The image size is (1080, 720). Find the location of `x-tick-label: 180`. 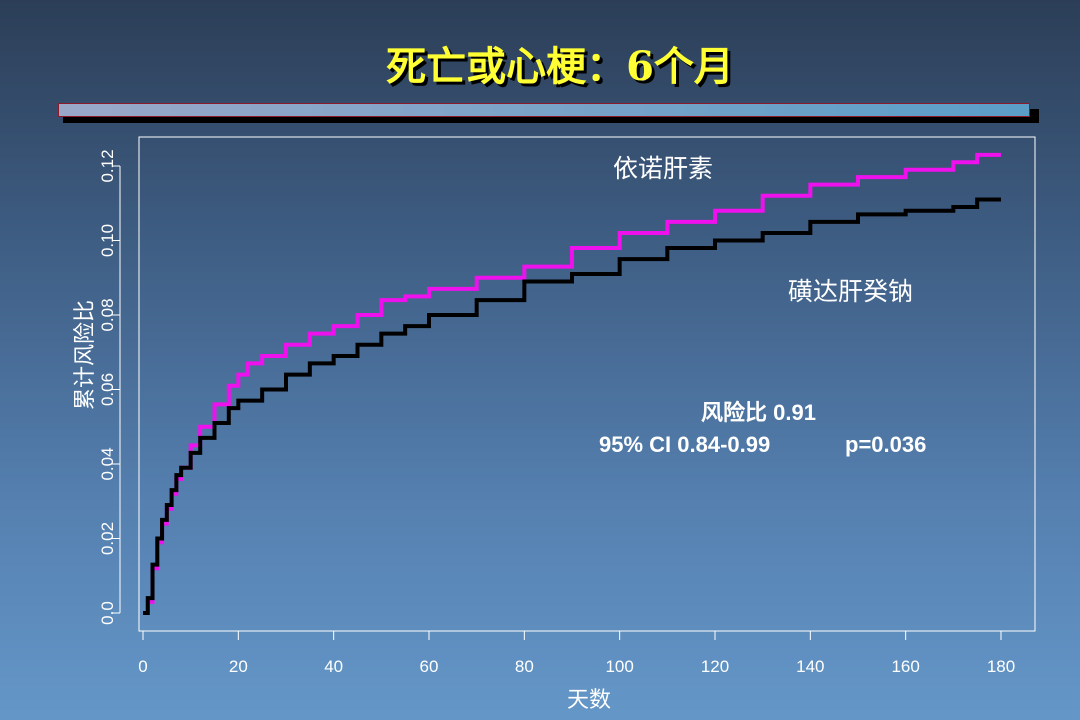

x-tick-label: 180 is located at coordinates (1001, 666).